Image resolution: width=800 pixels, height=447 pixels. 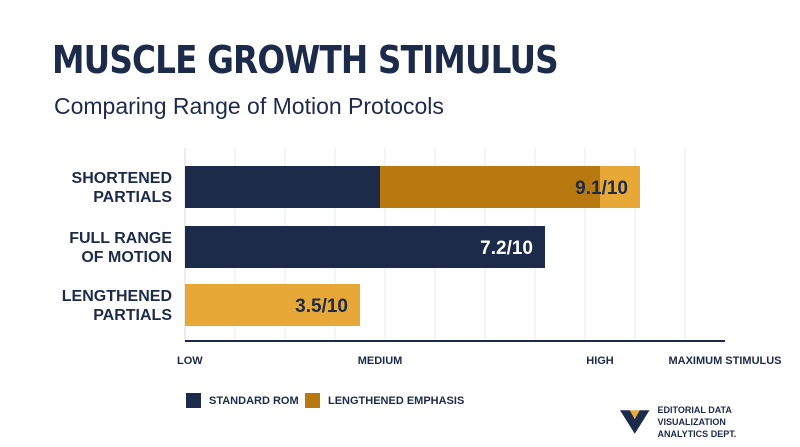 What do you see at coordinates (305, 60) in the screenshot?
I see `chart-title: MUSCLE GROWTH STIMULUS` at bounding box center [305, 60].